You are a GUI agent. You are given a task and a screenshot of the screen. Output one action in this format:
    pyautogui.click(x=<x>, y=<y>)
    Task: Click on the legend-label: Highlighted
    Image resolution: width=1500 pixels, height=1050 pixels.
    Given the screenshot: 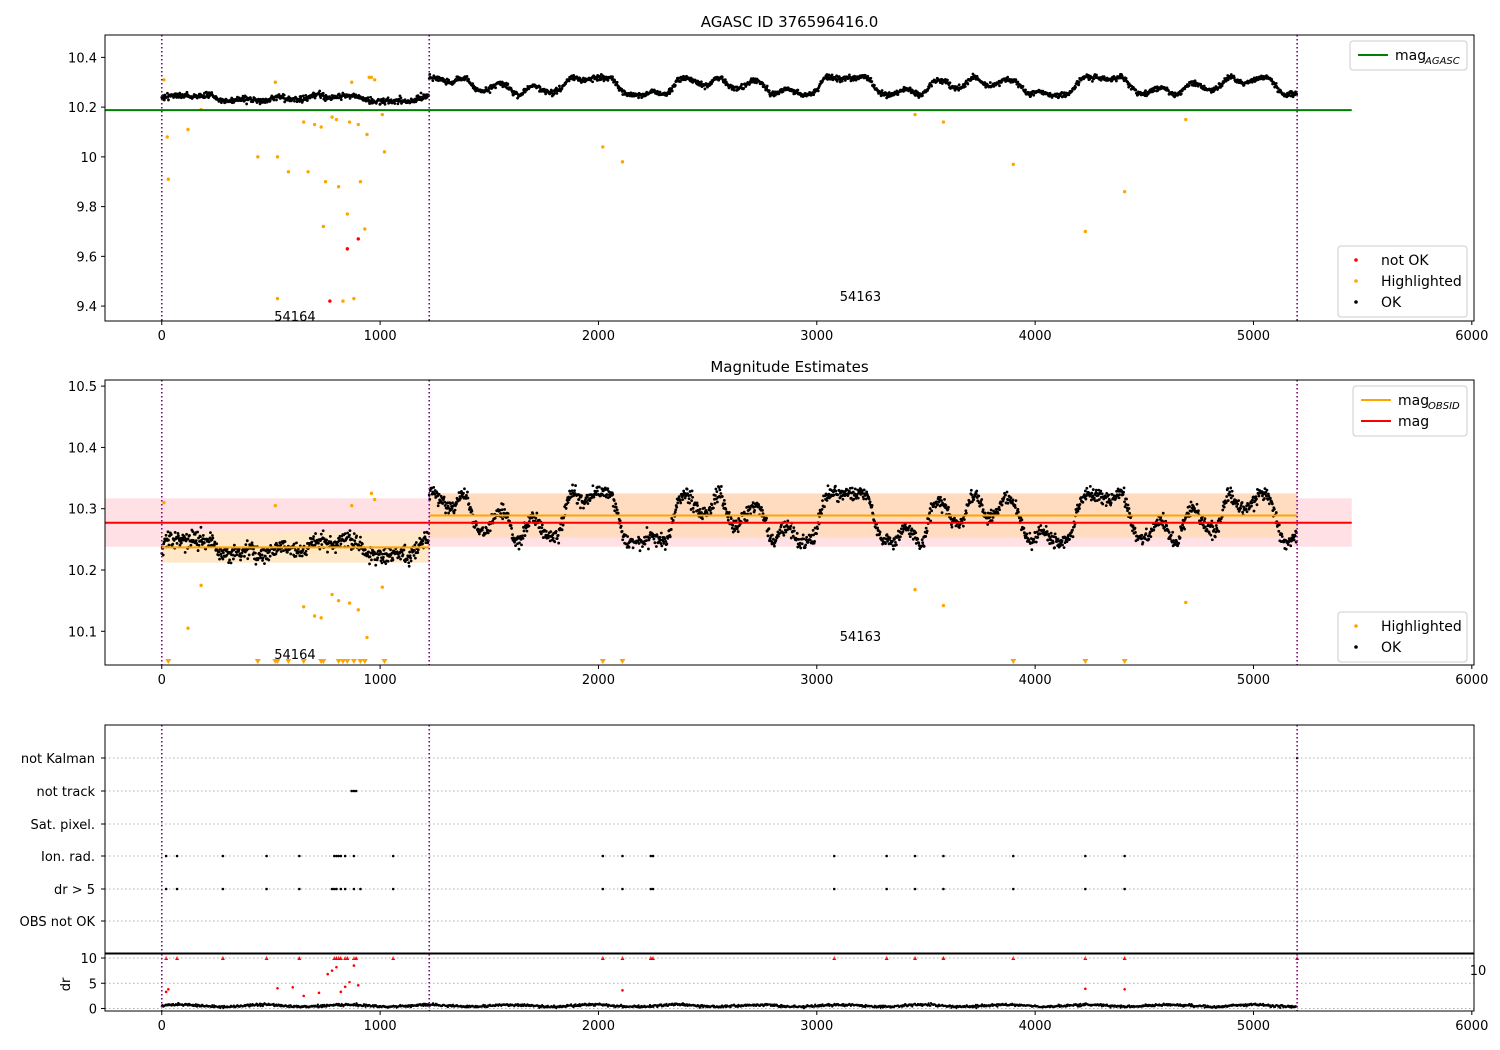 What is the action you would take?
    pyautogui.click(x=1421, y=282)
    